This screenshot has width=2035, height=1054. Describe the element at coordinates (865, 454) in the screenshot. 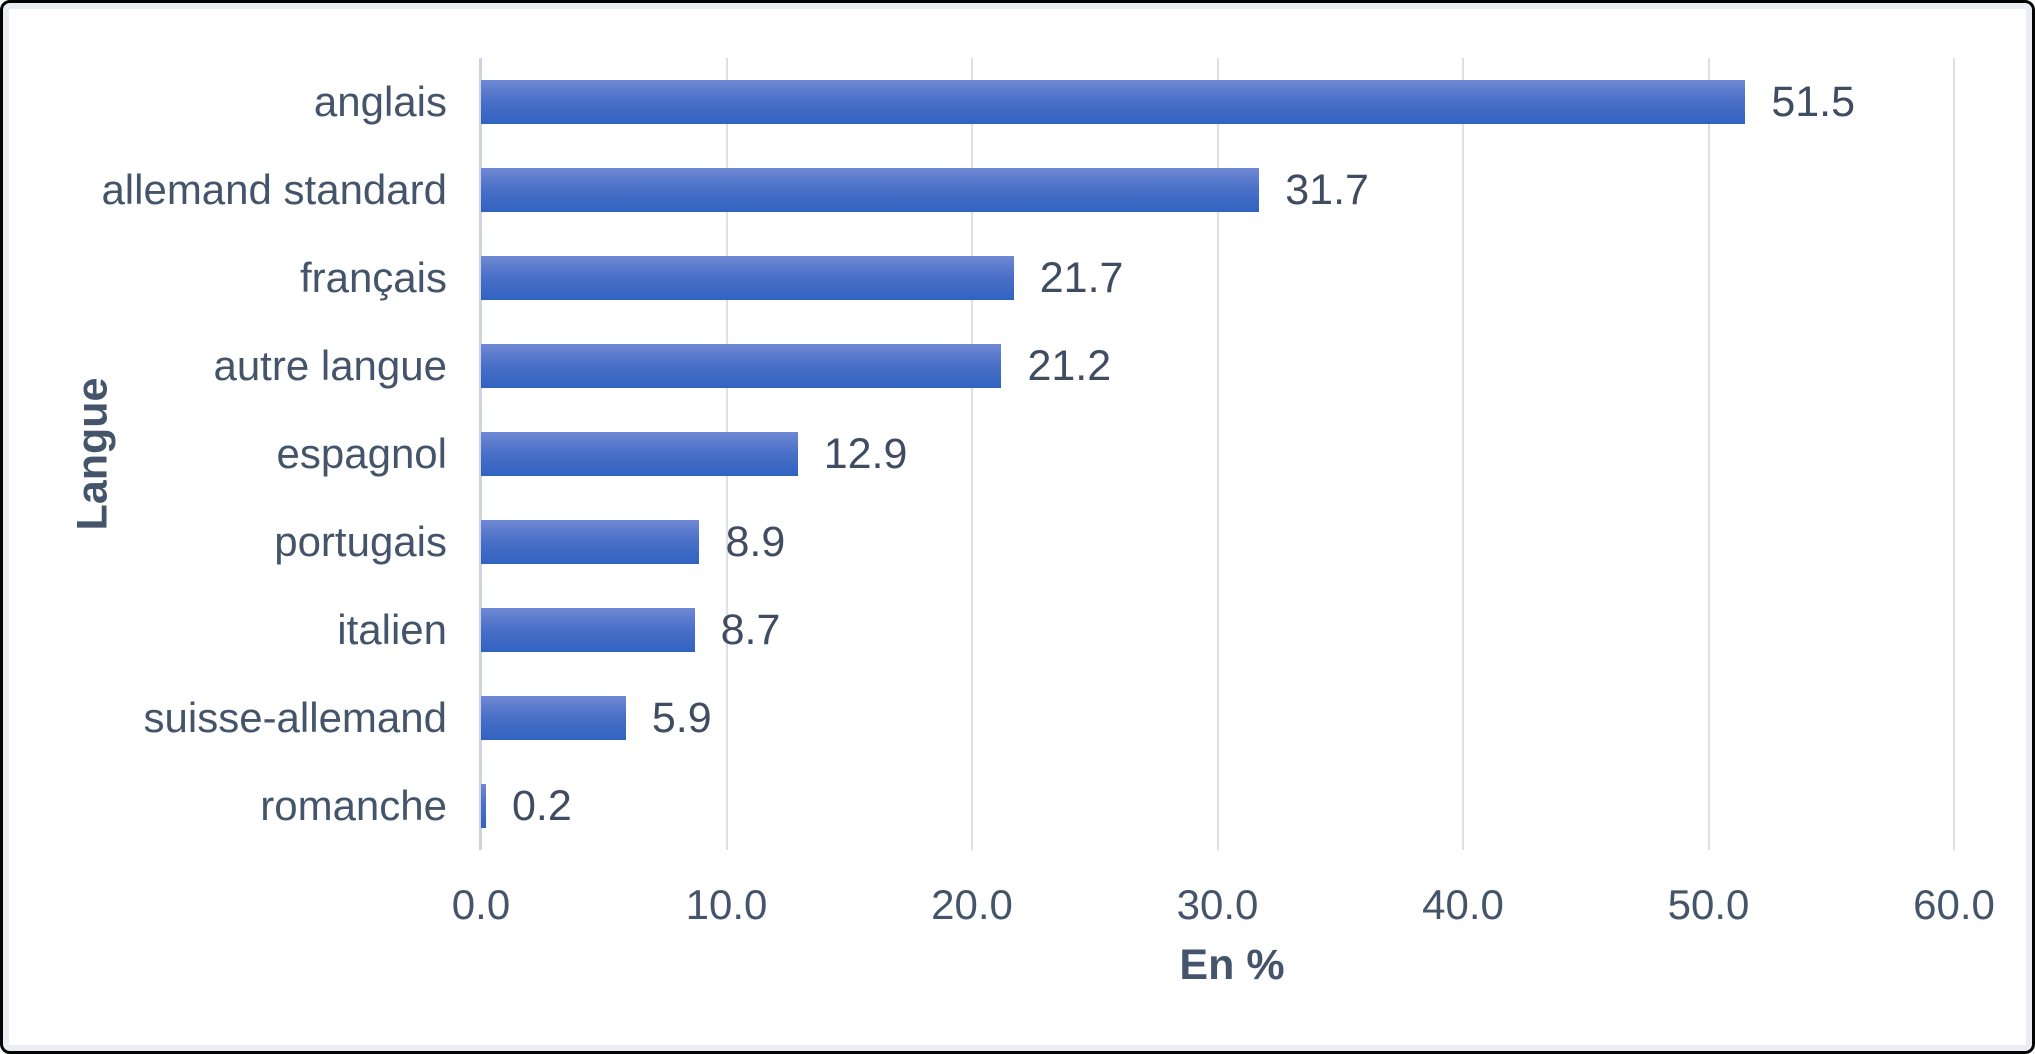

I see `value-label: 12.9` at that location.